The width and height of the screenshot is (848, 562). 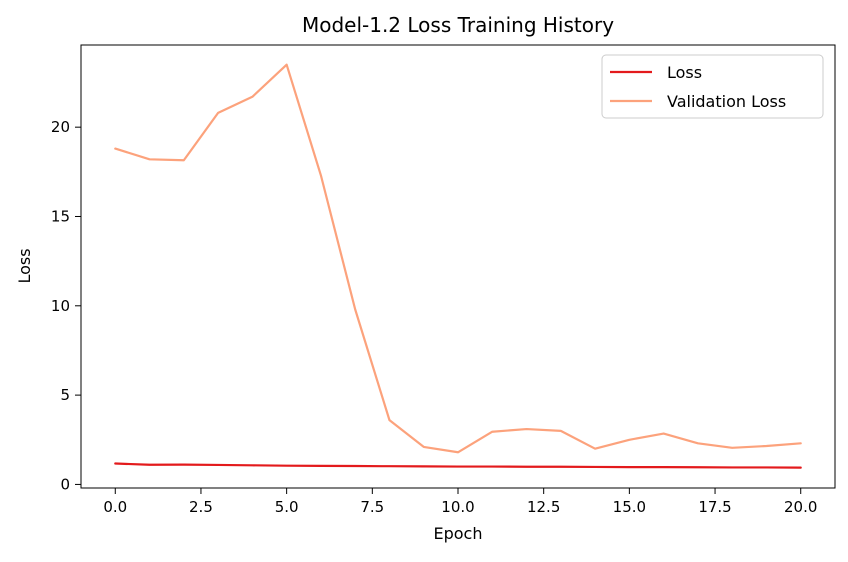 I want to click on legend-box, so click(x=712, y=86).